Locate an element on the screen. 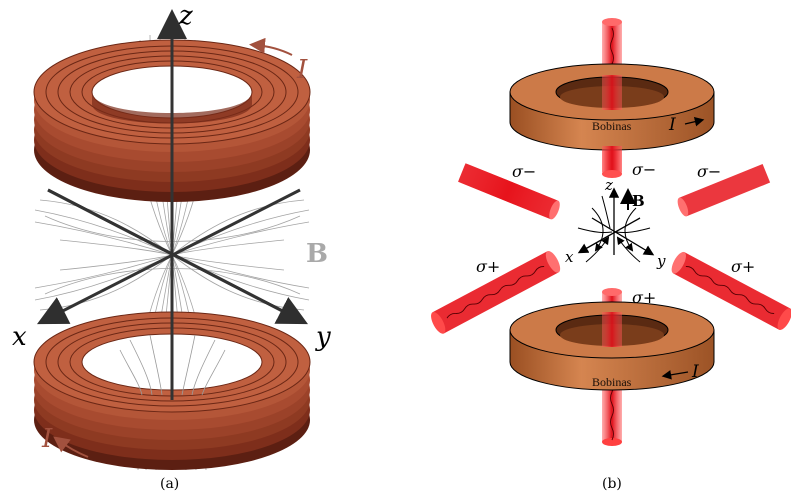 The height and width of the screenshot is (497, 791). beam-lower-right is located at coordinates (731, 290).